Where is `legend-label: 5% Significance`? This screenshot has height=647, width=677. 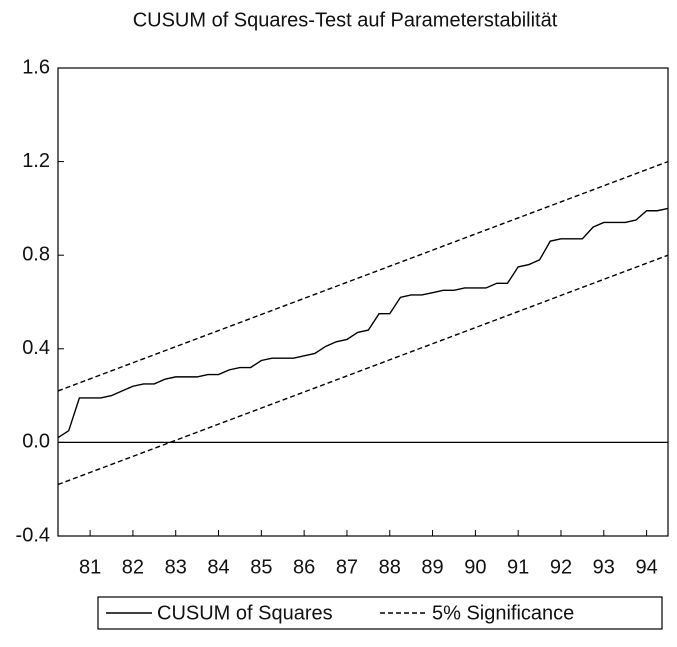 legend-label: 5% Significance is located at coordinates (503, 613).